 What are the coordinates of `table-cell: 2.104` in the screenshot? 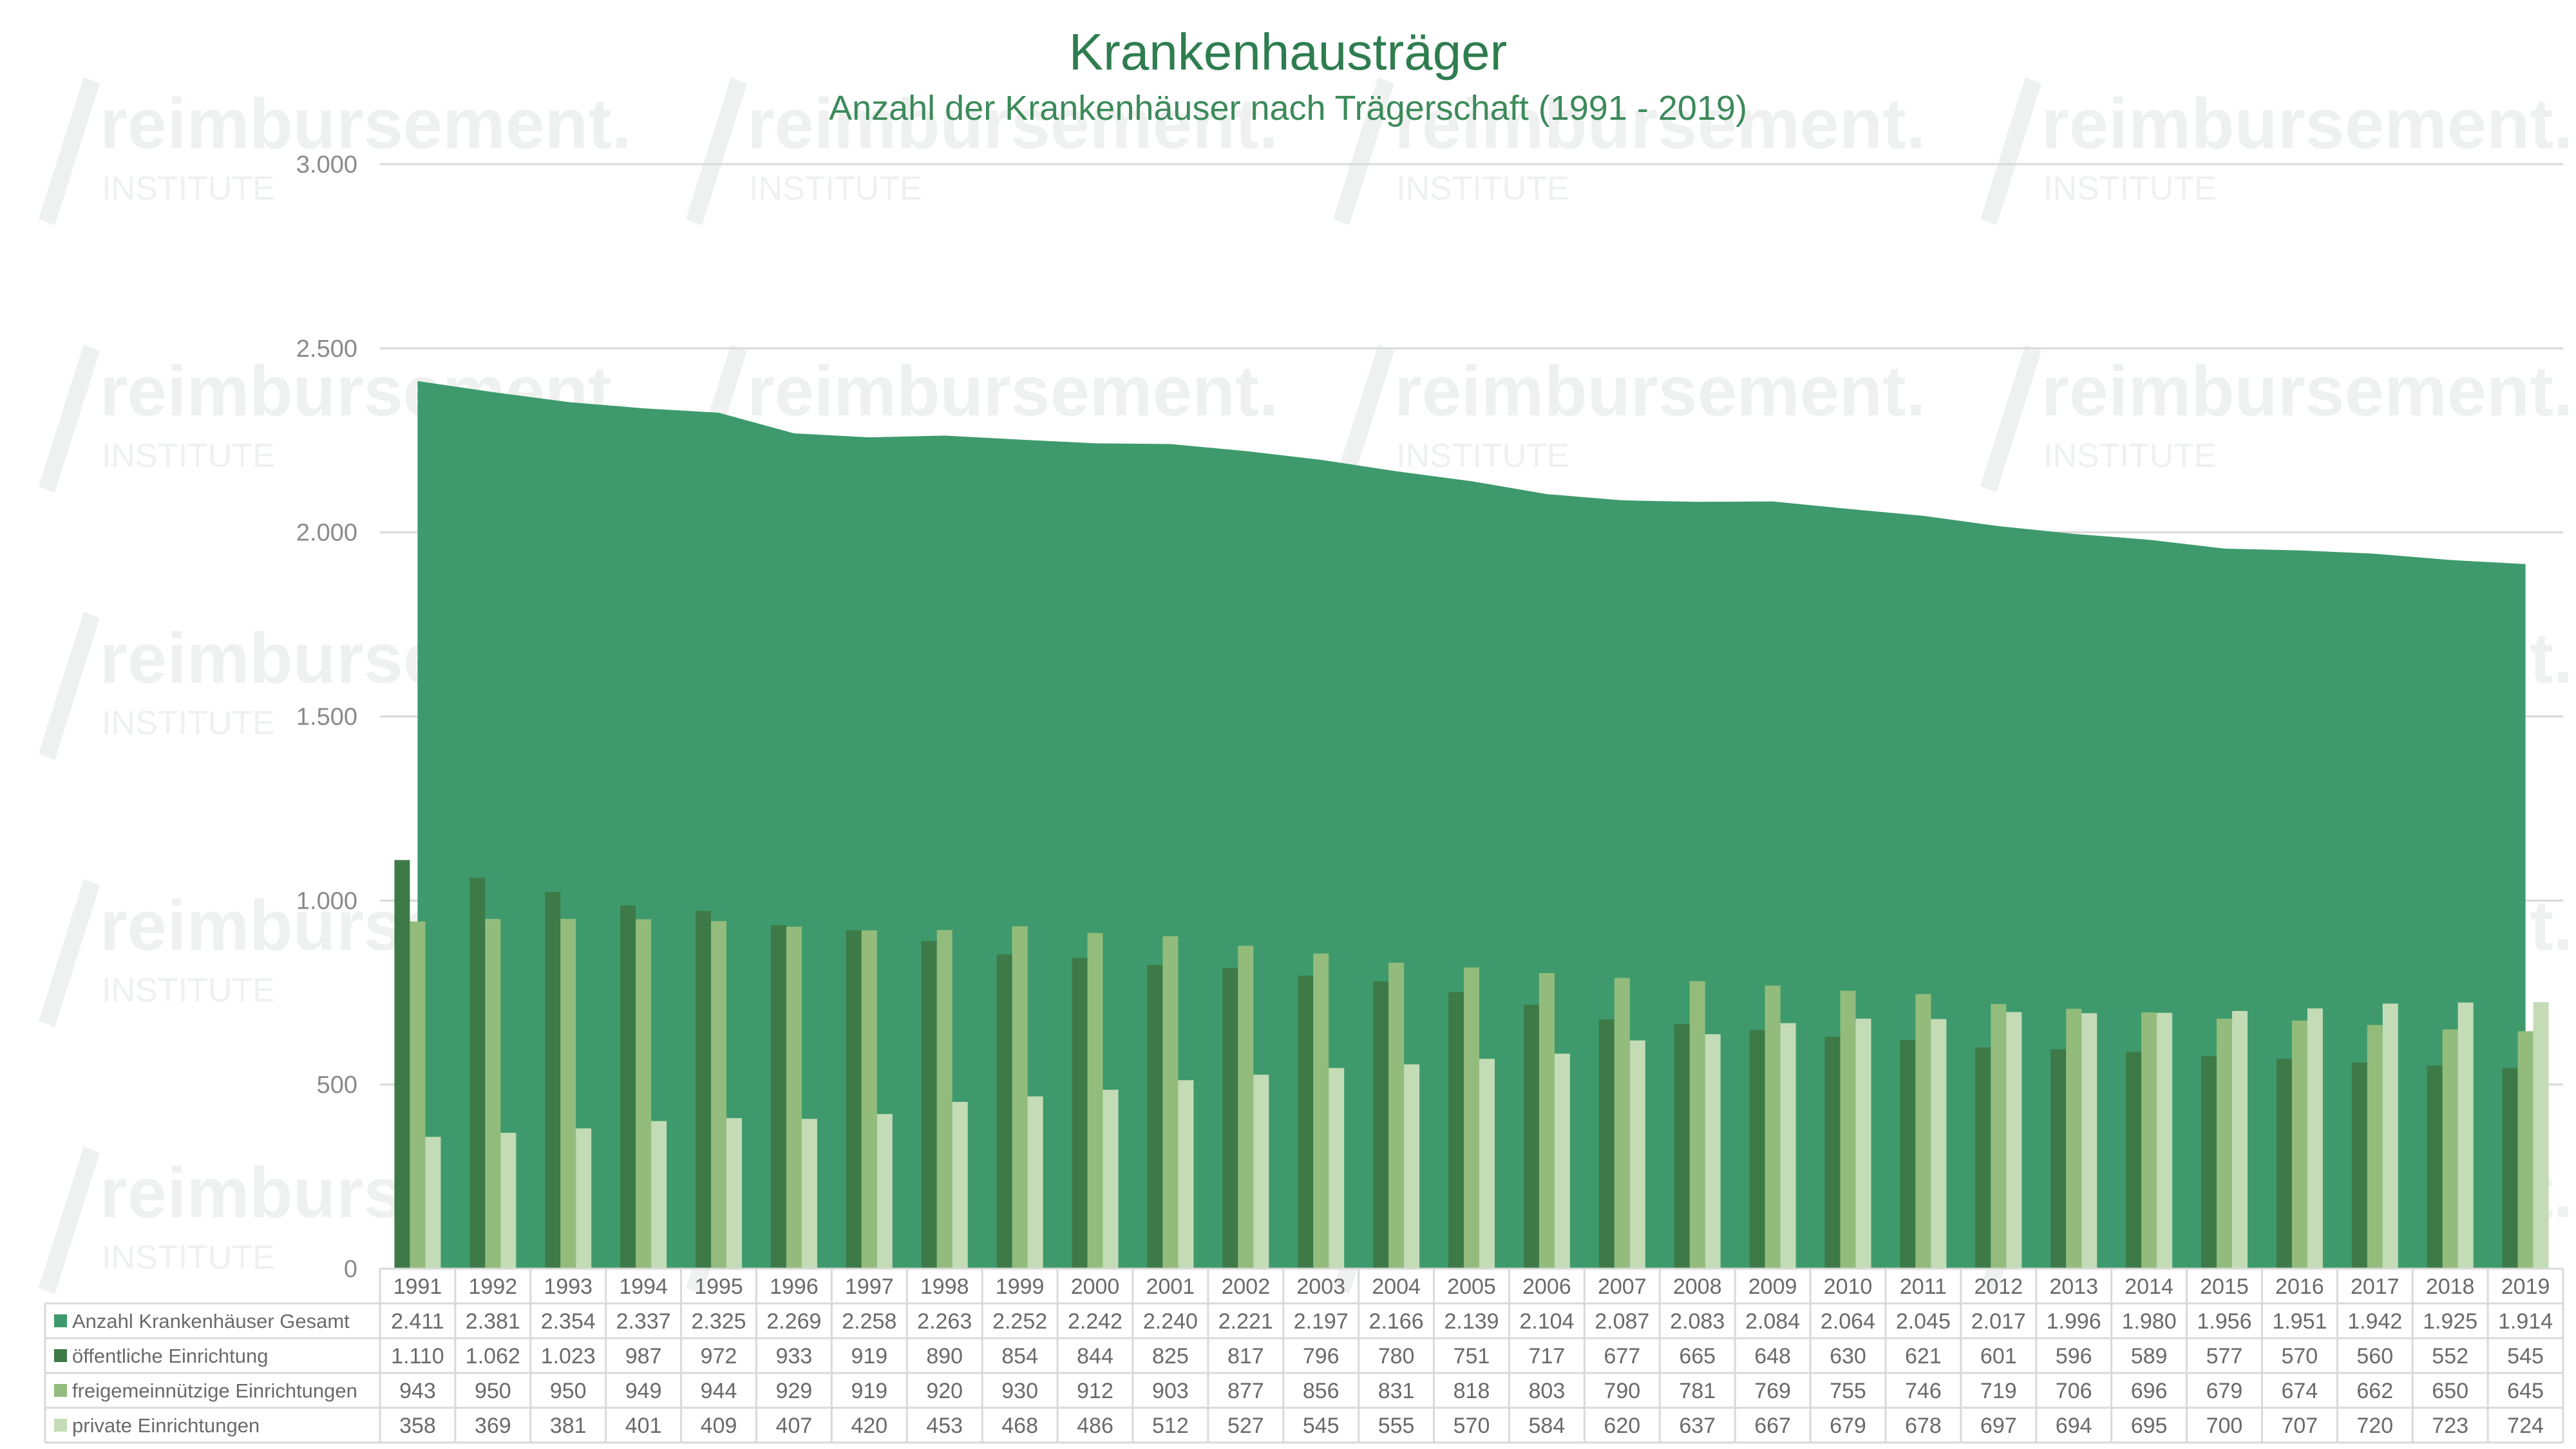 It's located at (1546, 1321).